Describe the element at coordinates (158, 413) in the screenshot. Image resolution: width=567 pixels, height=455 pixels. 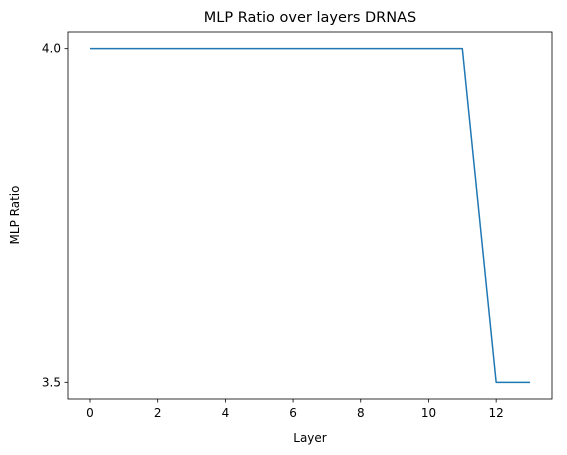
I see `x-tick-label: 2` at that location.